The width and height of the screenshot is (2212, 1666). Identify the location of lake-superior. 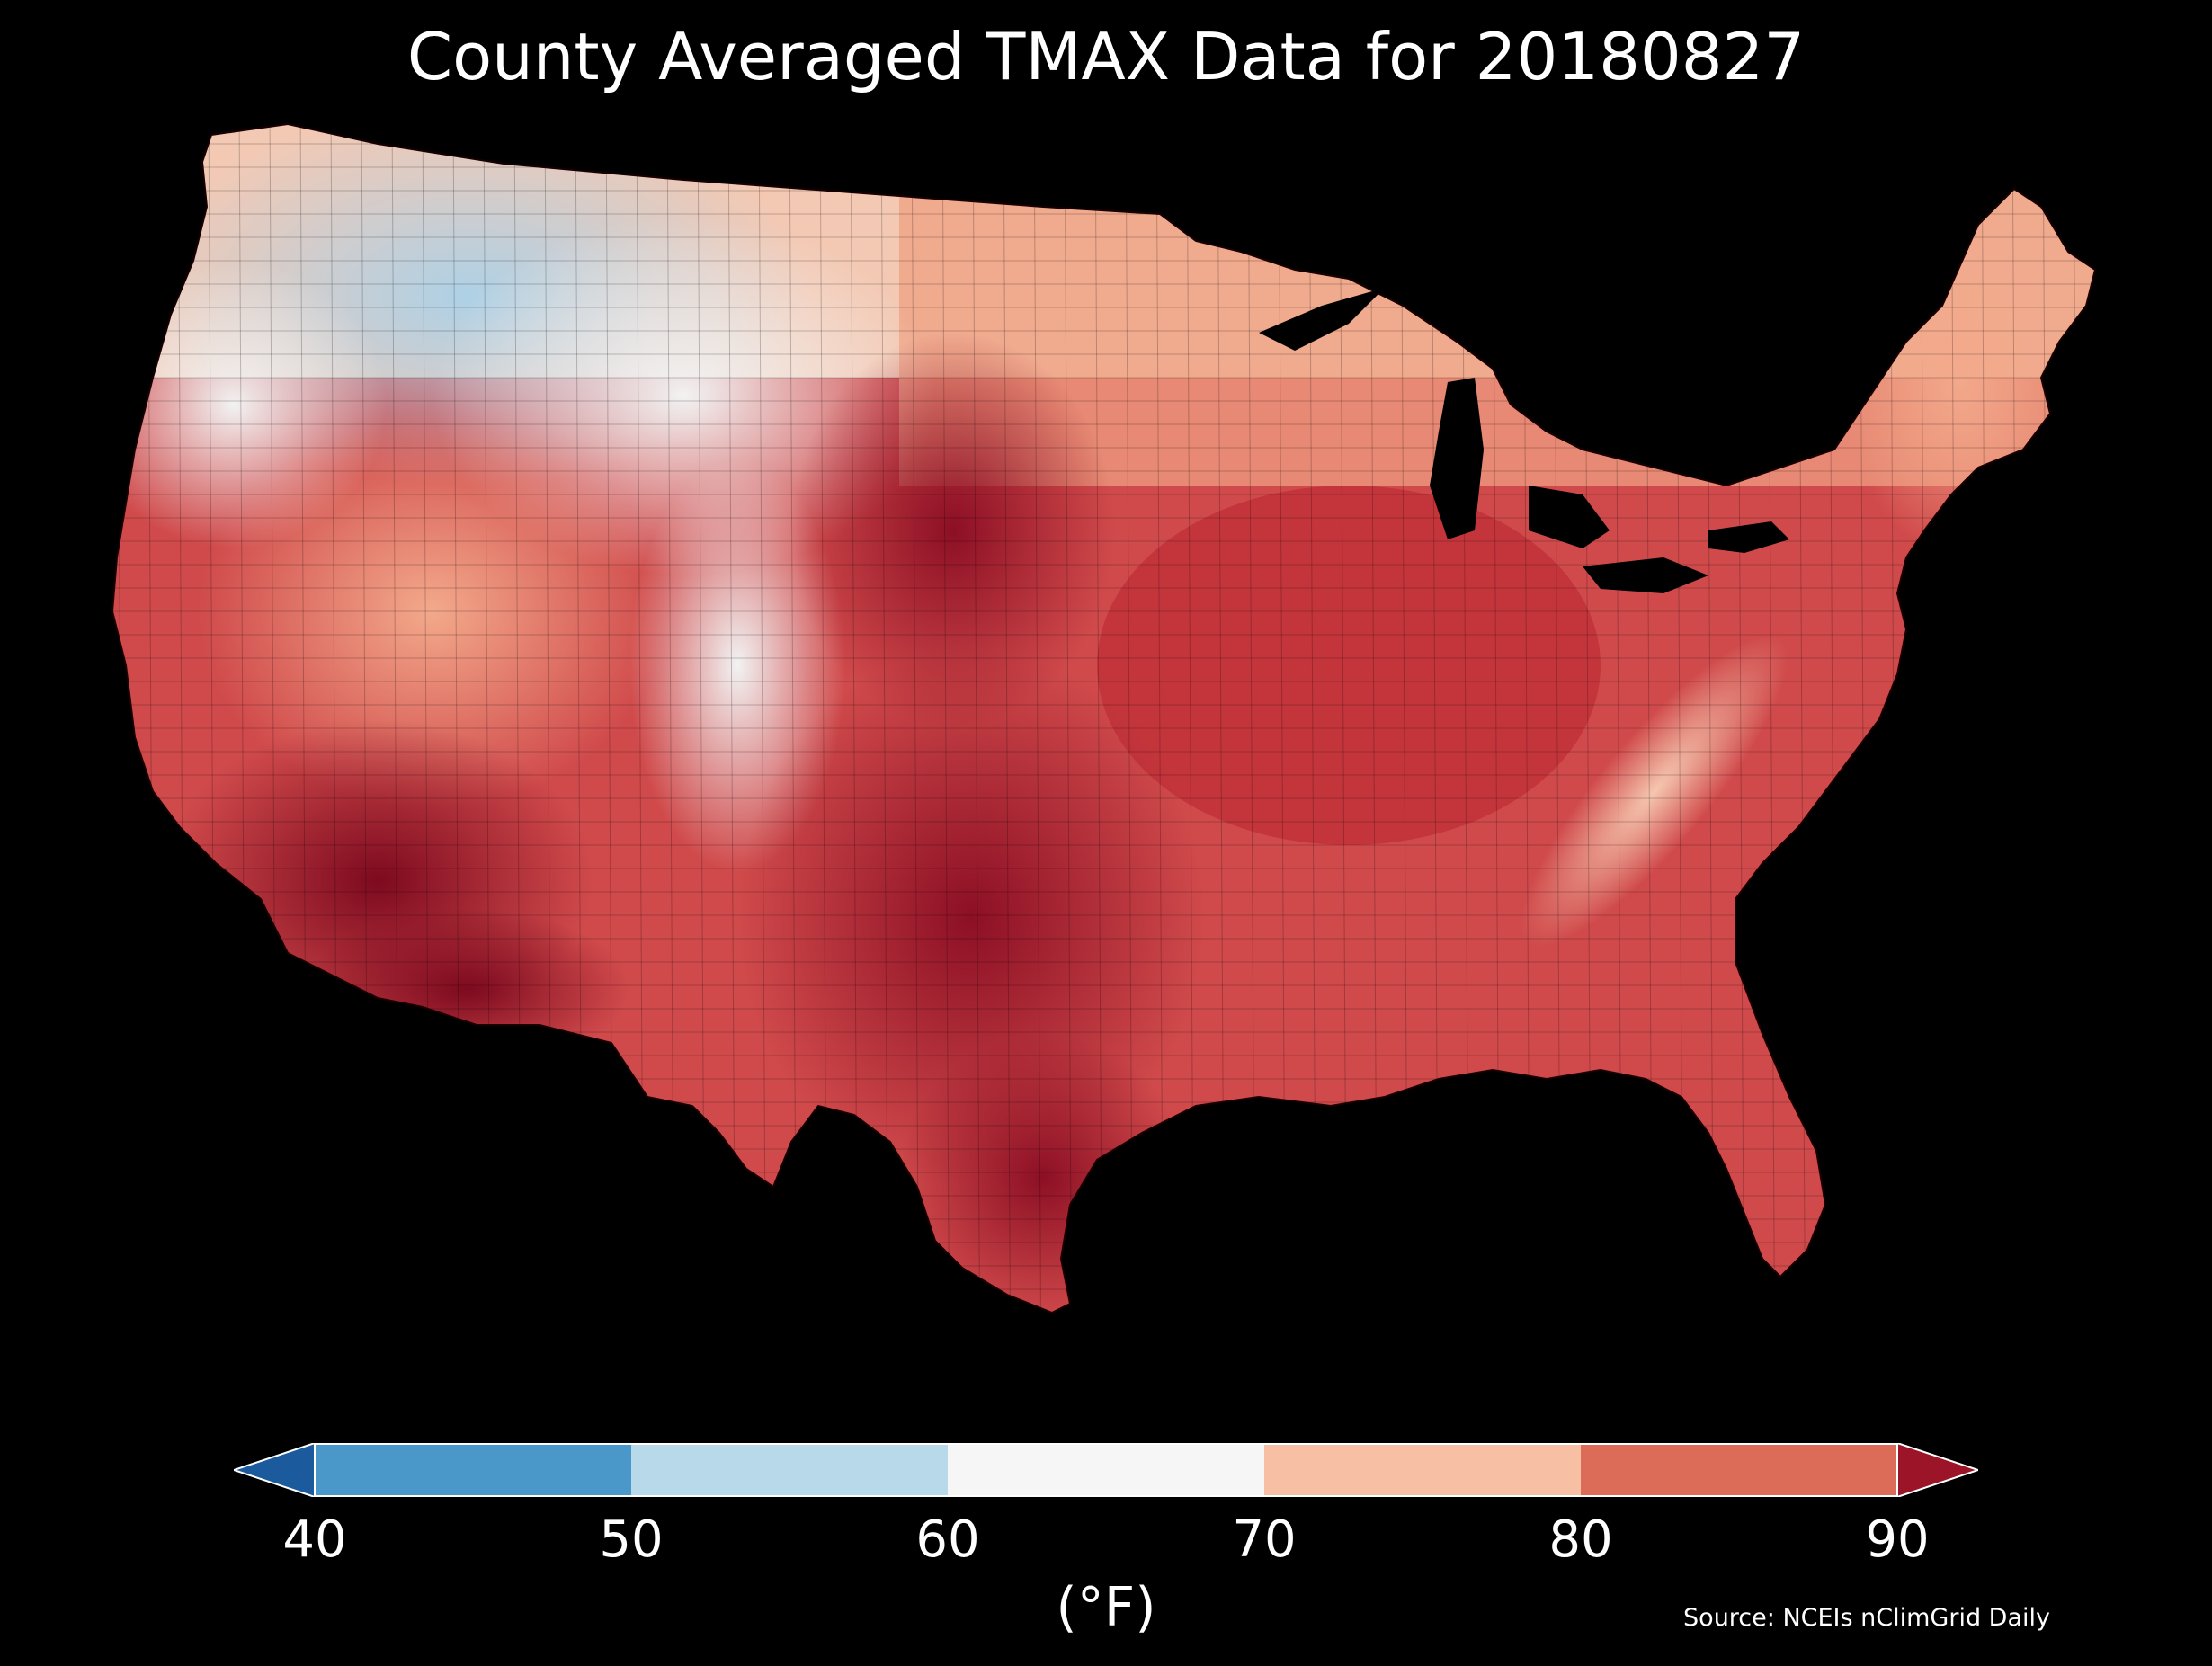
(1322, 320).